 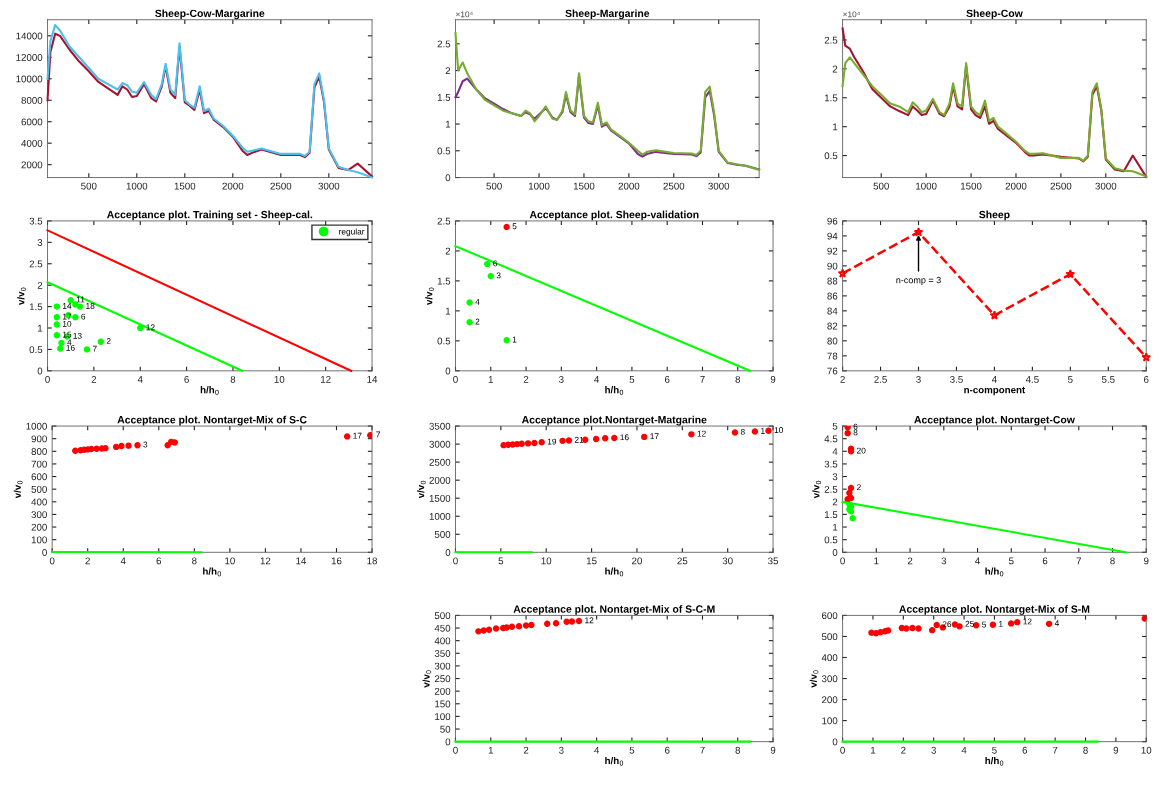 What do you see at coordinates (442, 653) in the screenshot?
I see `y-tick-label: 350` at bounding box center [442, 653].